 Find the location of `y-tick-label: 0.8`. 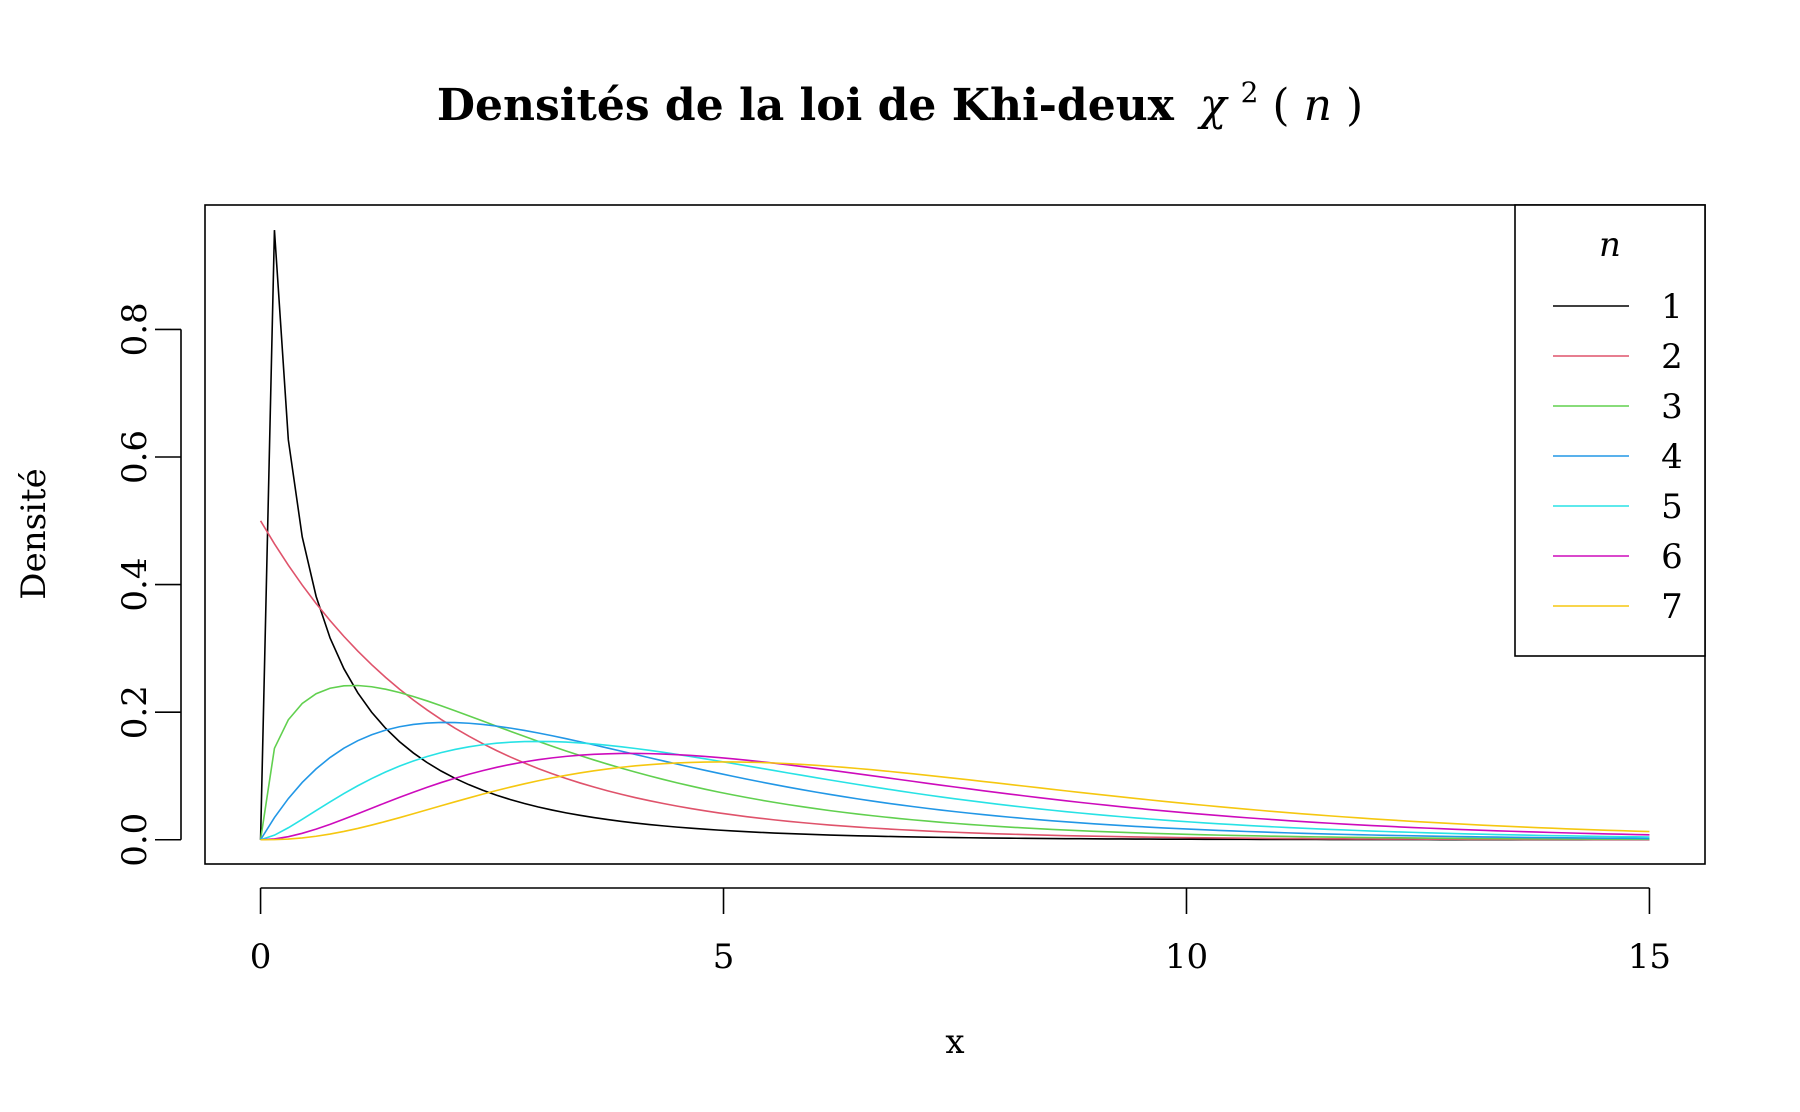

y-tick-label: 0.8 is located at coordinates (135, 329).